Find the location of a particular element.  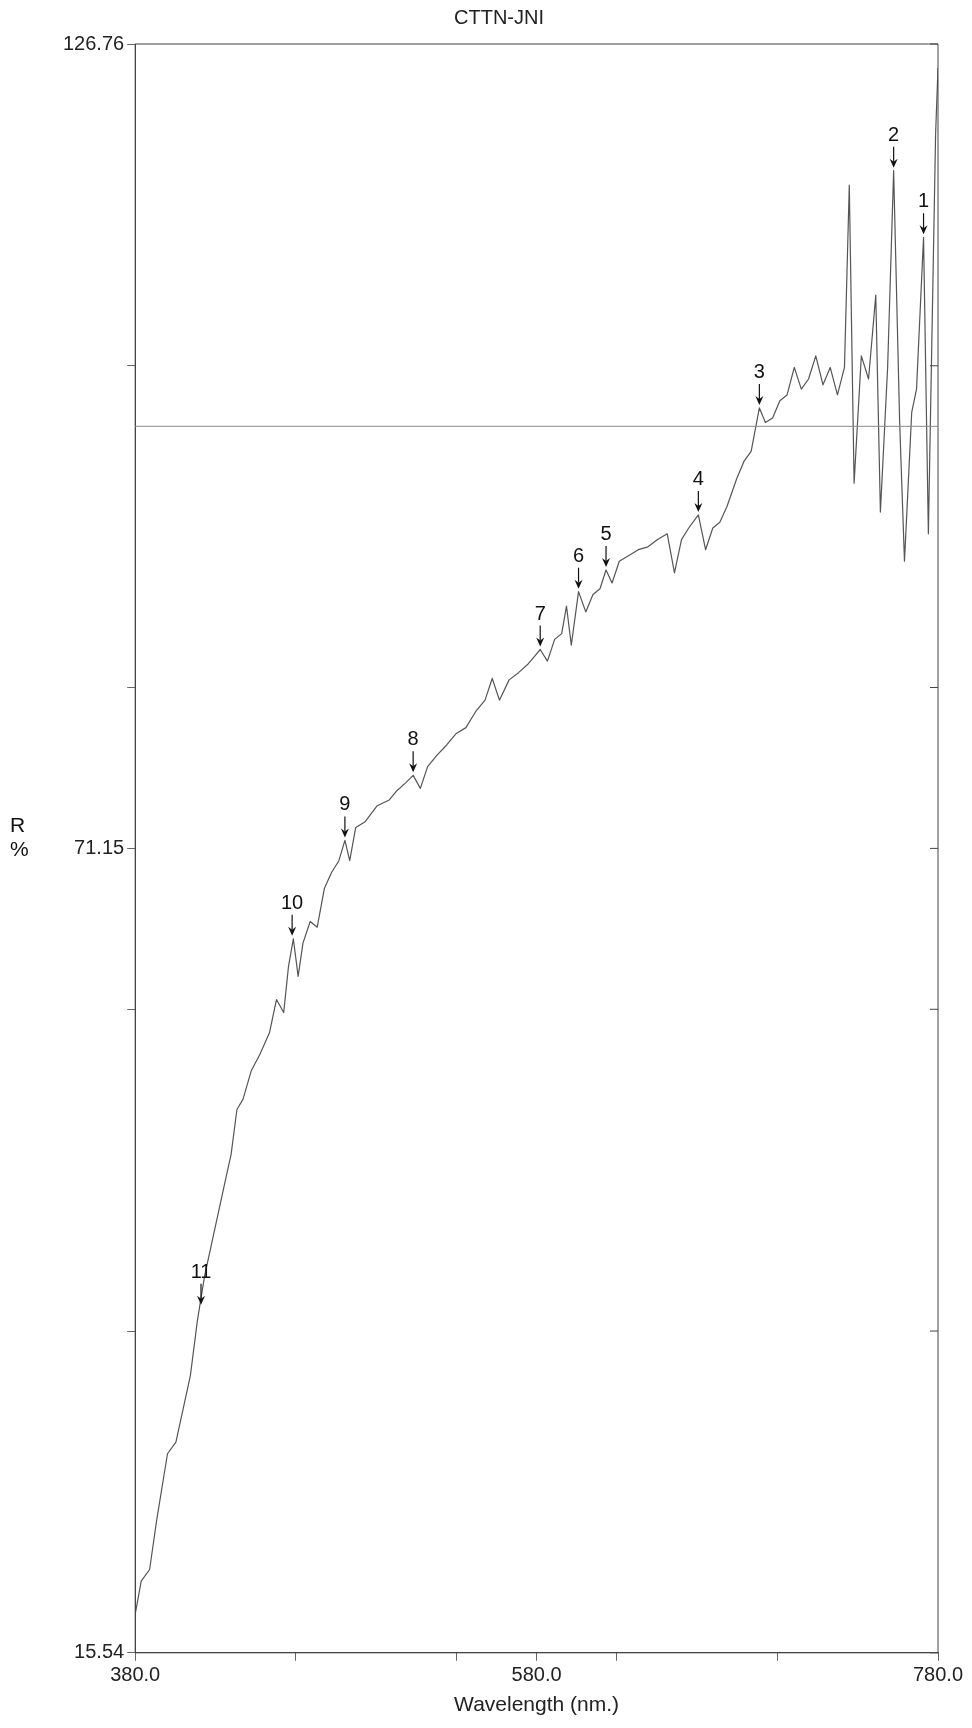

annotation: 7 is located at coordinates (540, 612).